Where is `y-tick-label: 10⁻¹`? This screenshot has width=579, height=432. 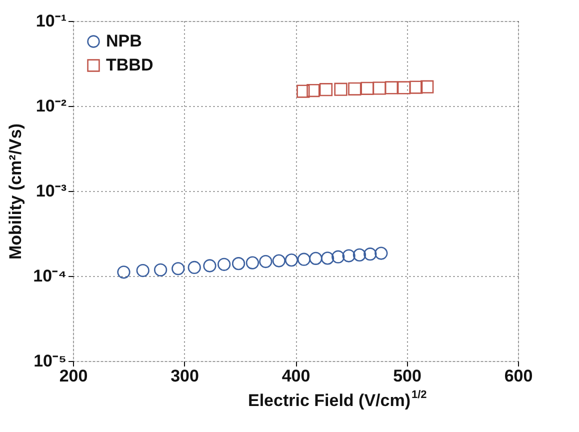
y-tick-label: 10⁻¹ is located at coordinates (51, 21).